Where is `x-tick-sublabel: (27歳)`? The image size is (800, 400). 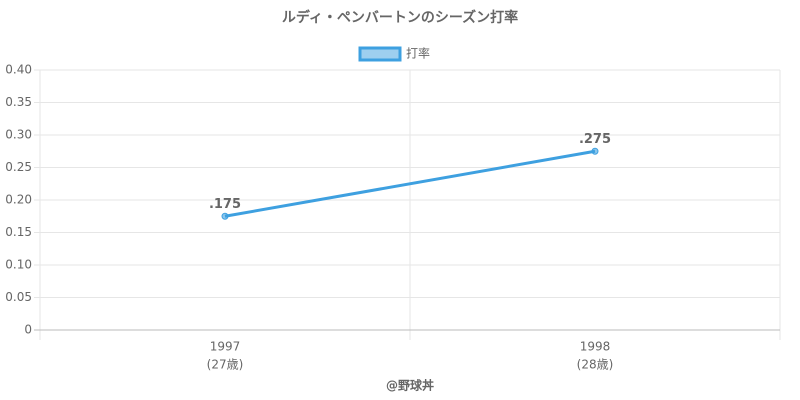 x-tick-sublabel: (27歳) is located at coordinates (225, 365).